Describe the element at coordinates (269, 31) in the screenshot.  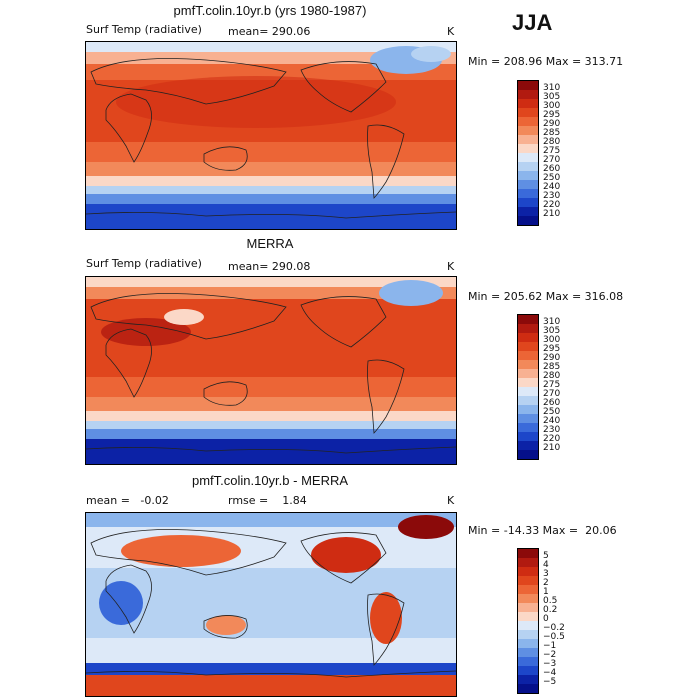
I see `panel-1-mean-label: mean= 290.06` at that location.